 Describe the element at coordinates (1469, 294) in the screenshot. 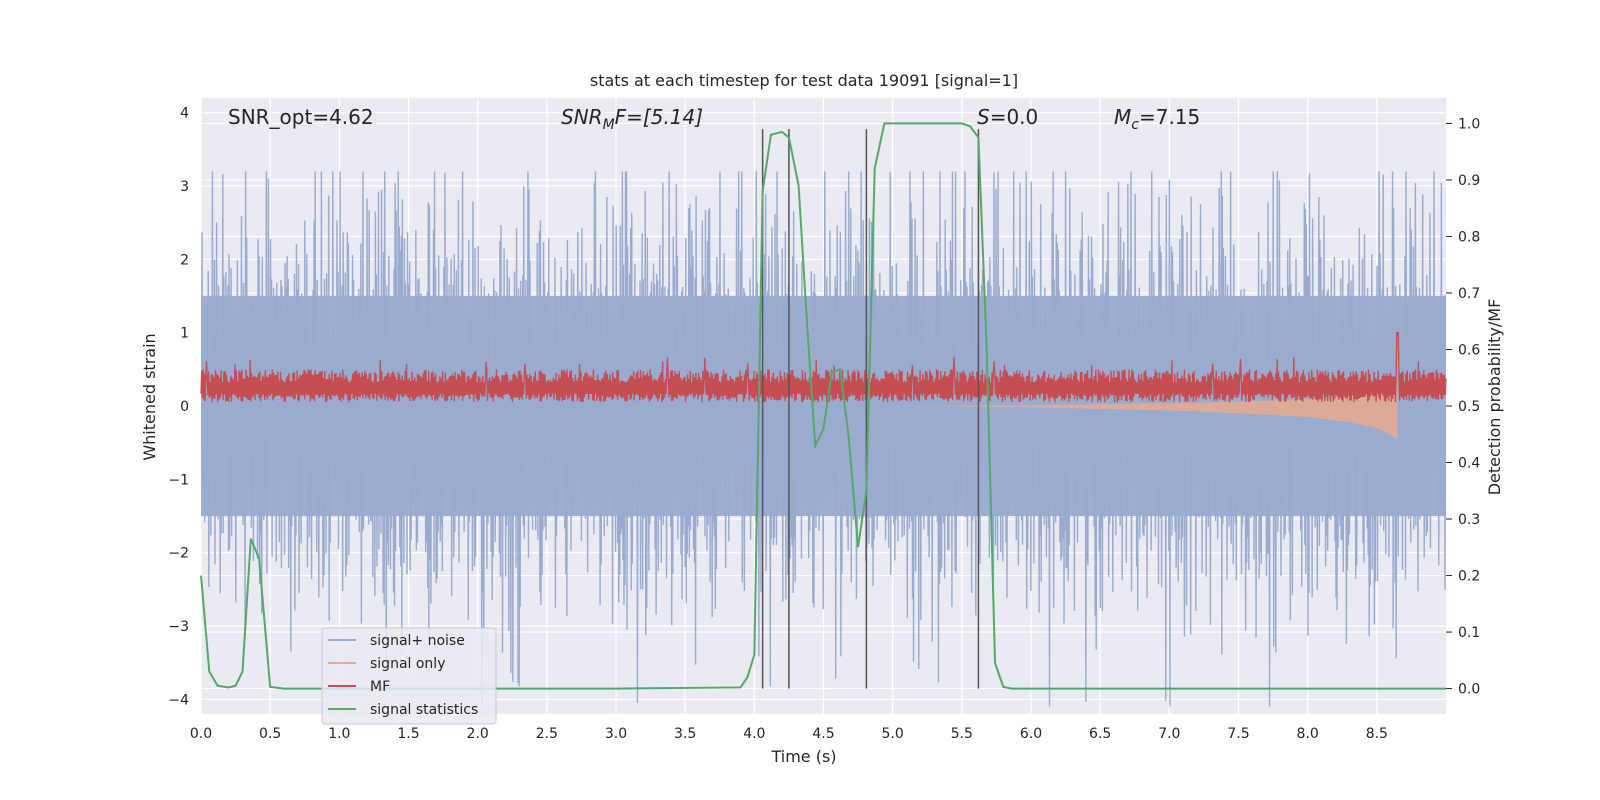

I see `y-right-tick-label: 0.7` at that location.